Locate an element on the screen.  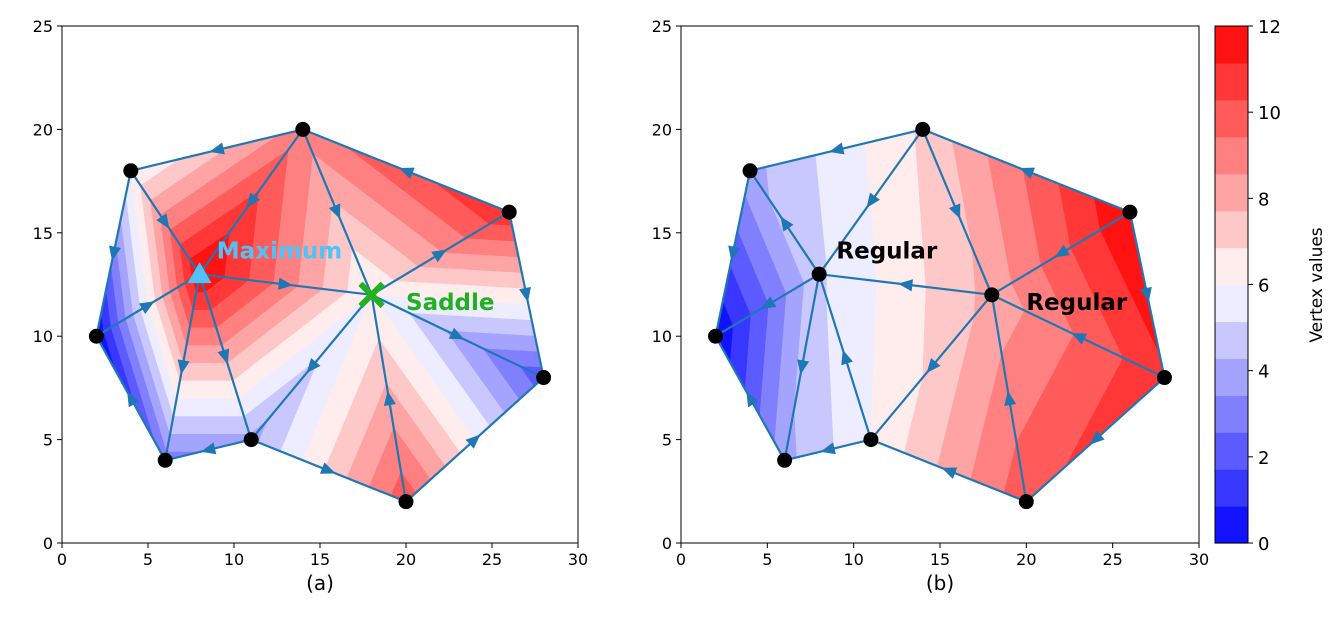
y-tick-label: 10 is located at coordinates (662, 336).